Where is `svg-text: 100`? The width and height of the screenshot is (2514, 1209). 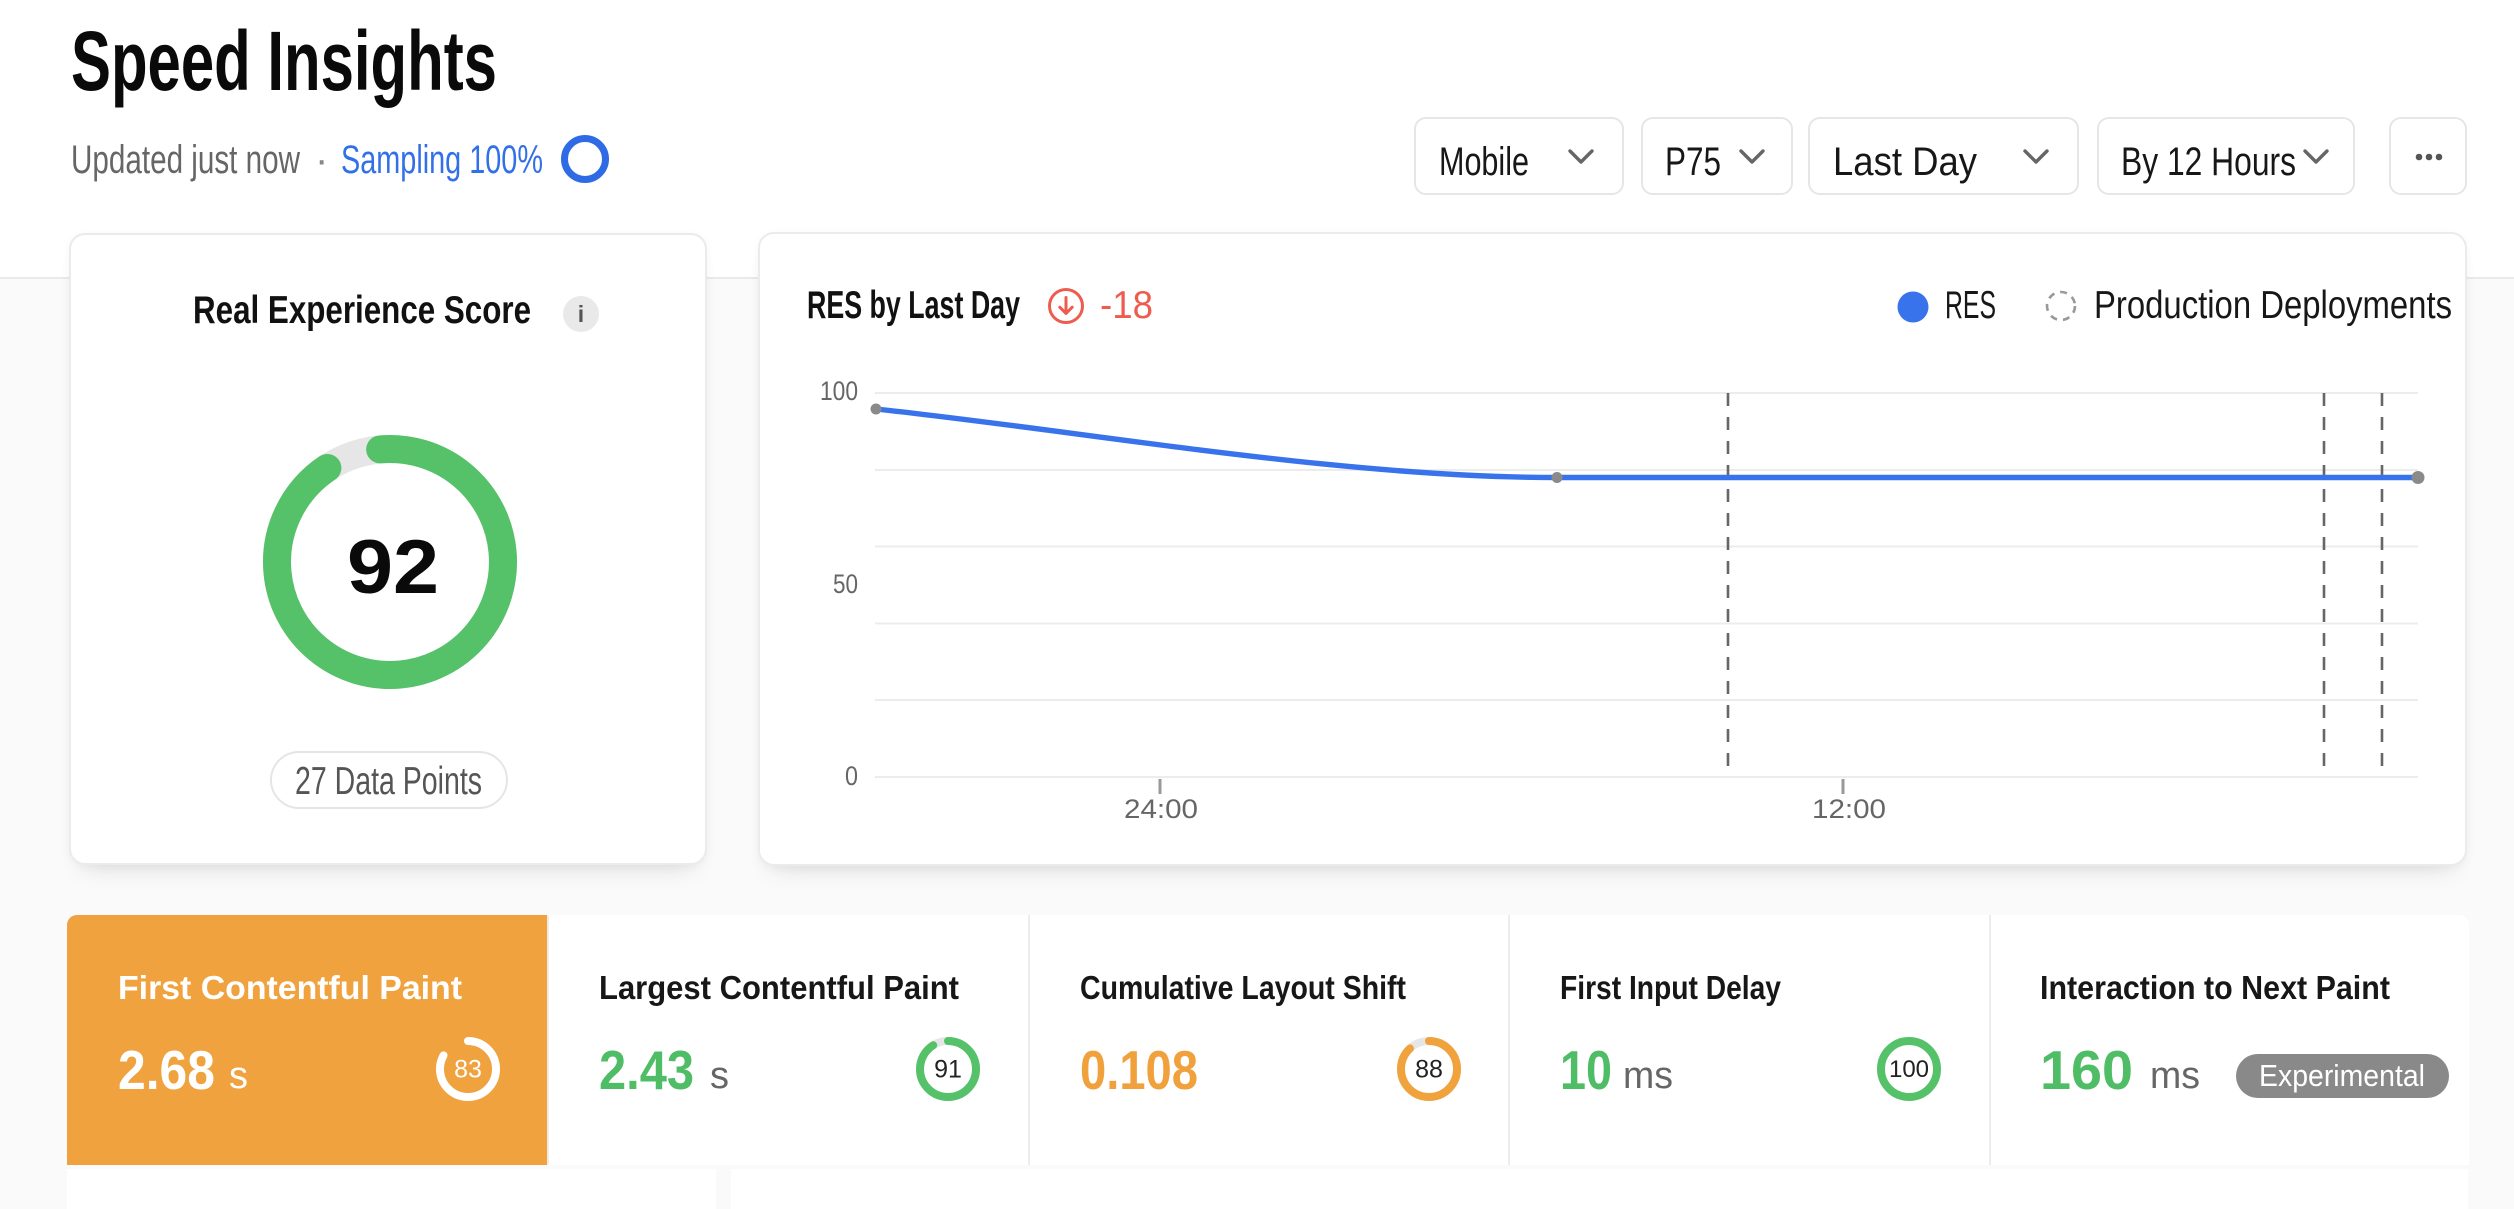
svg-text: 100 is located at coordinates (1909, 1069).